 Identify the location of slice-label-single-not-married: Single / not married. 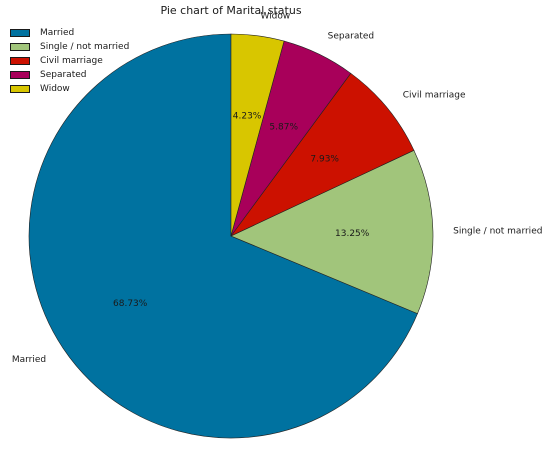
(497, 232).